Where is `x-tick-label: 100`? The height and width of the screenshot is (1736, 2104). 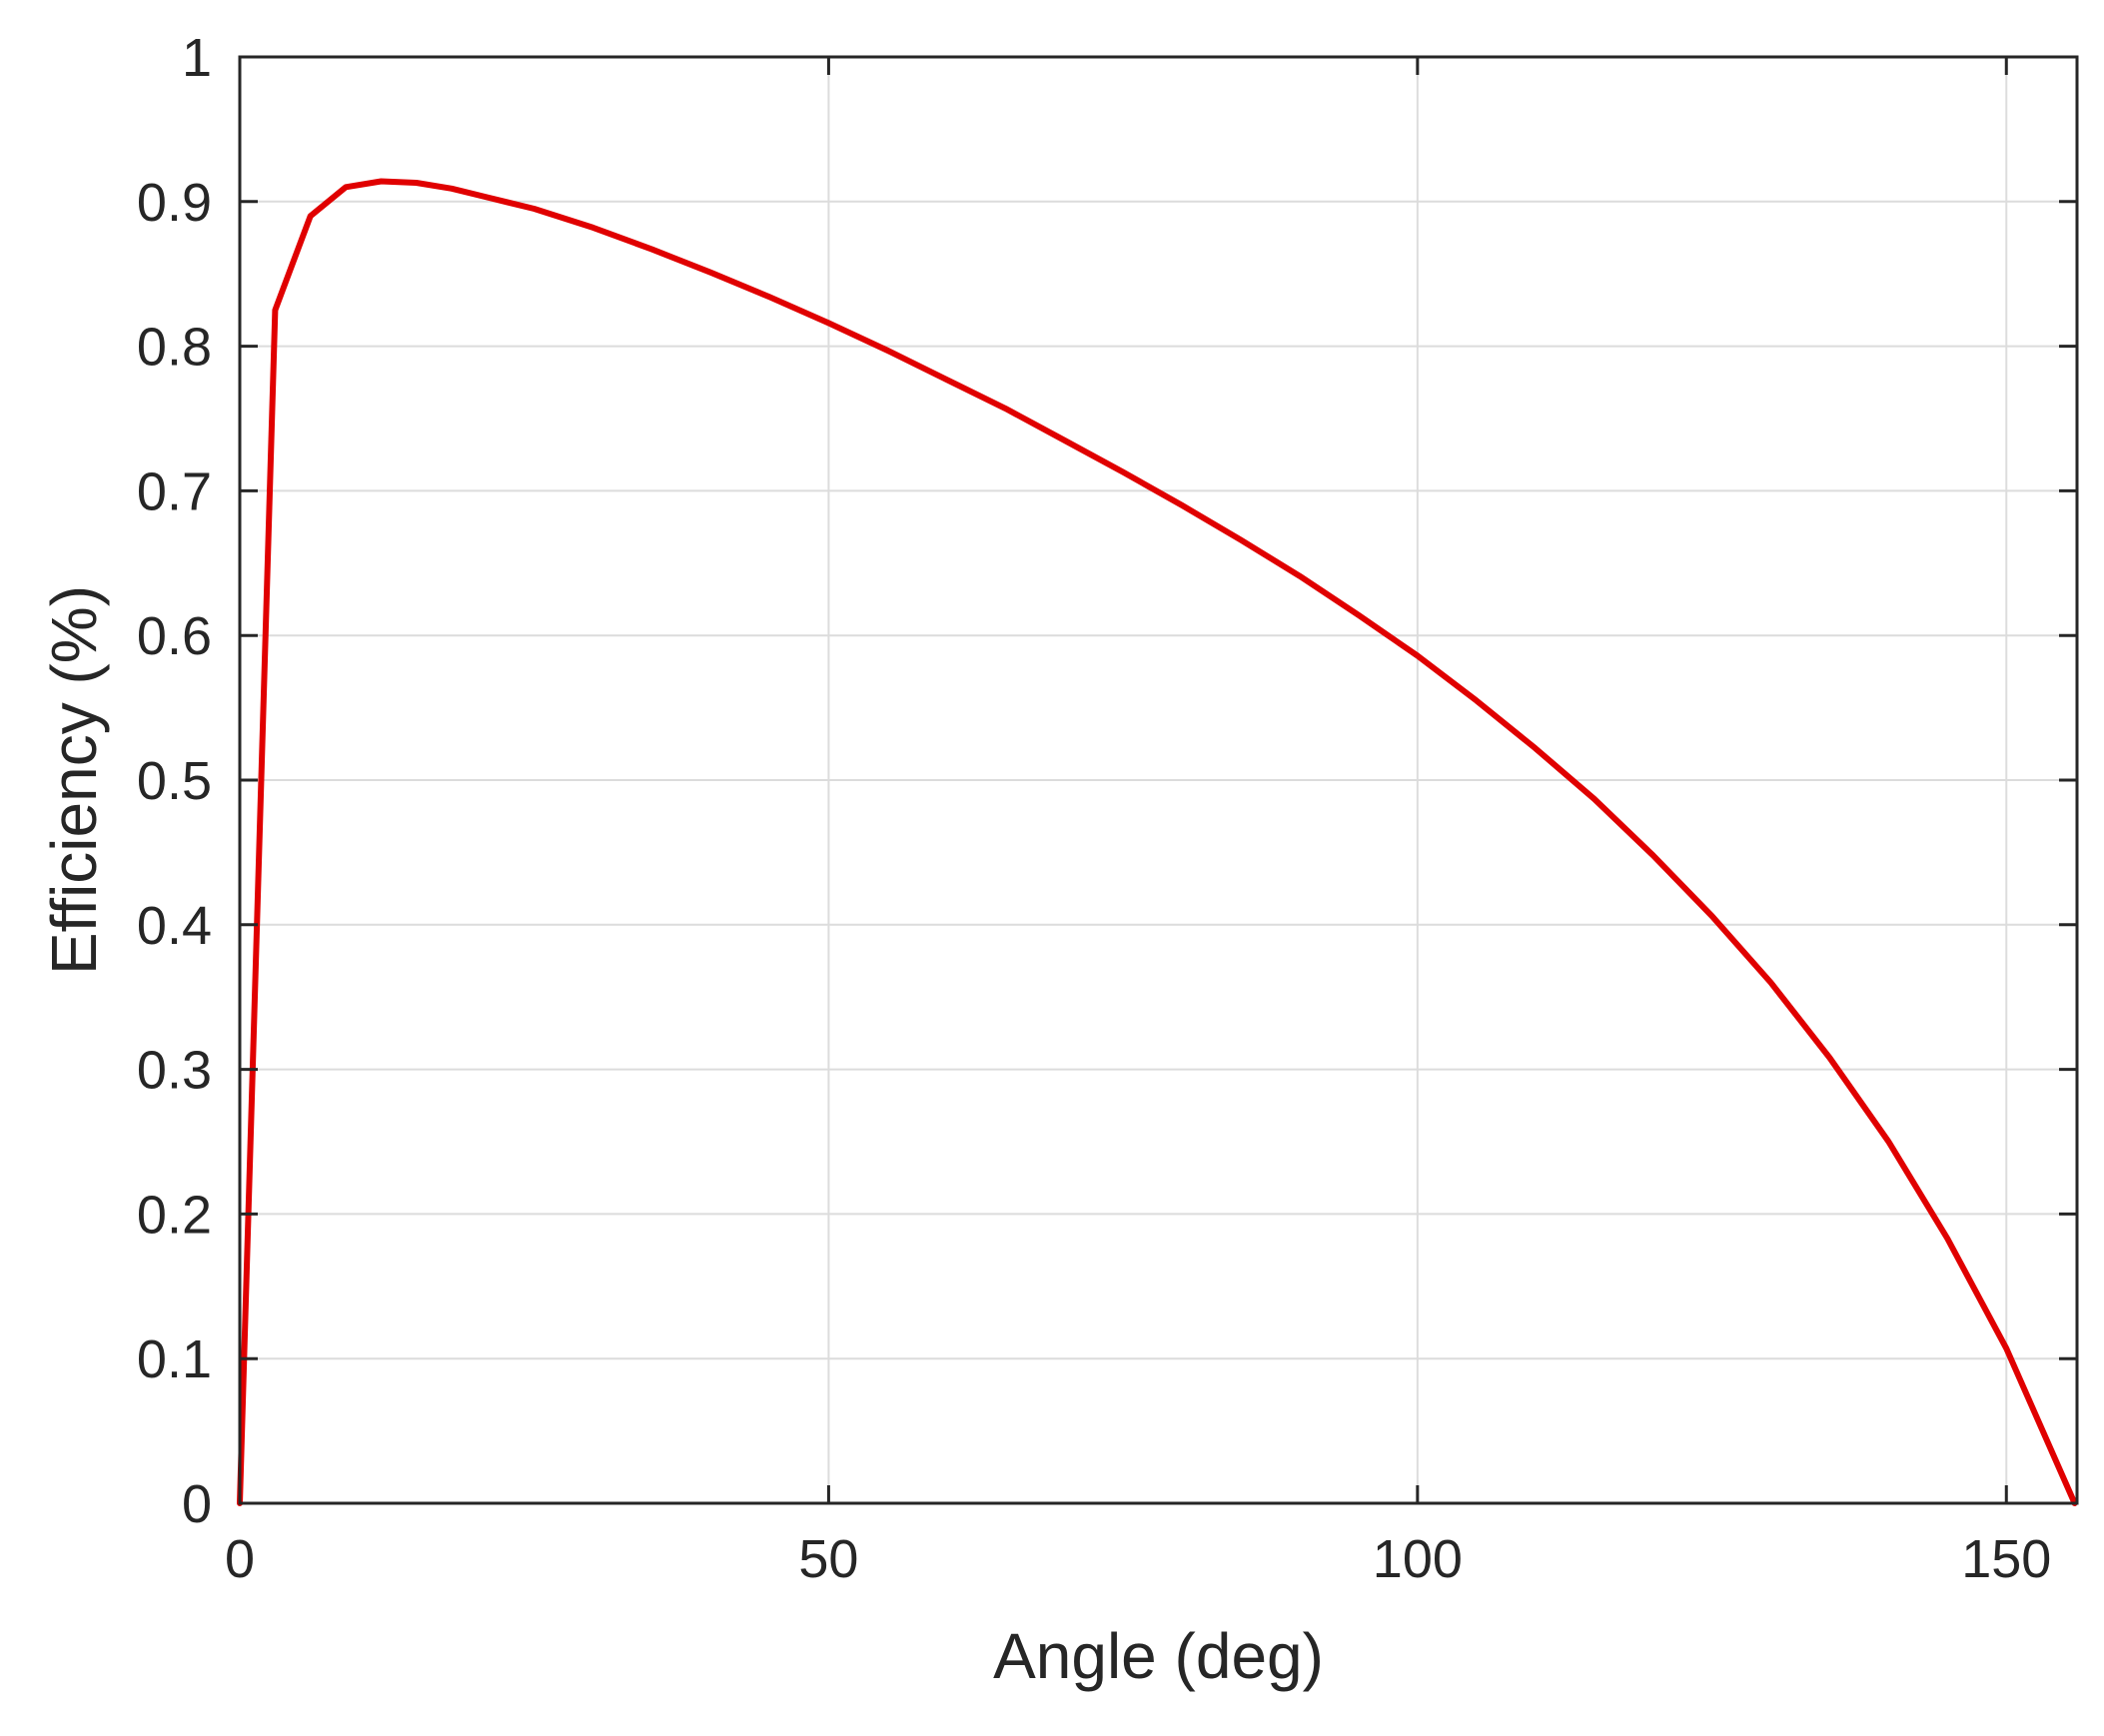 x-tick-label: 100 is located at coordinates (1418, 1559).